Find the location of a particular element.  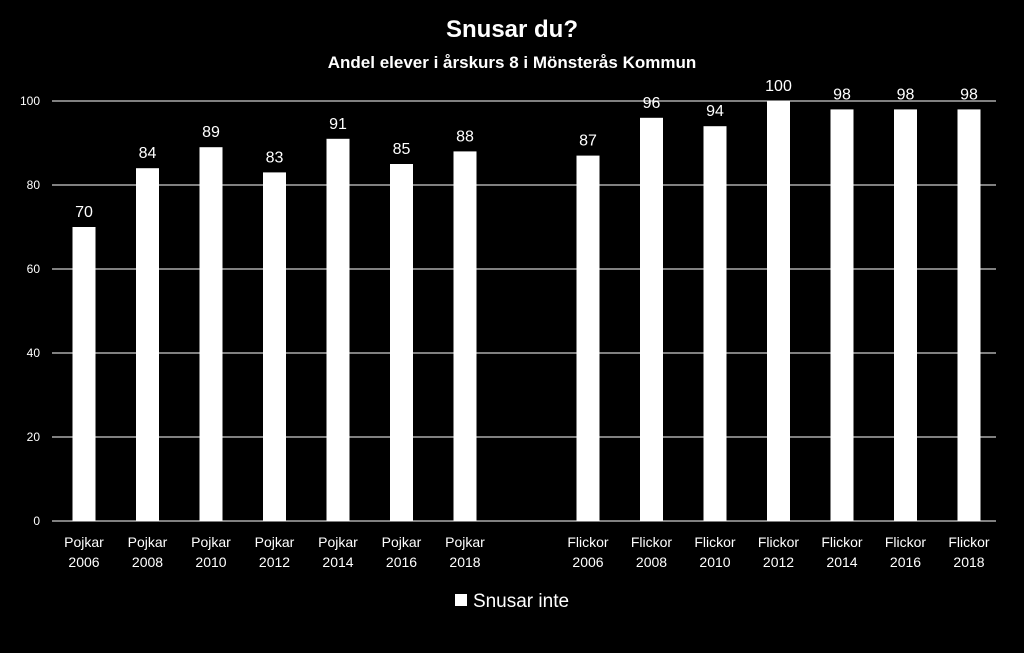

y-tick-label: 100 is located at coordinates (30, 101).